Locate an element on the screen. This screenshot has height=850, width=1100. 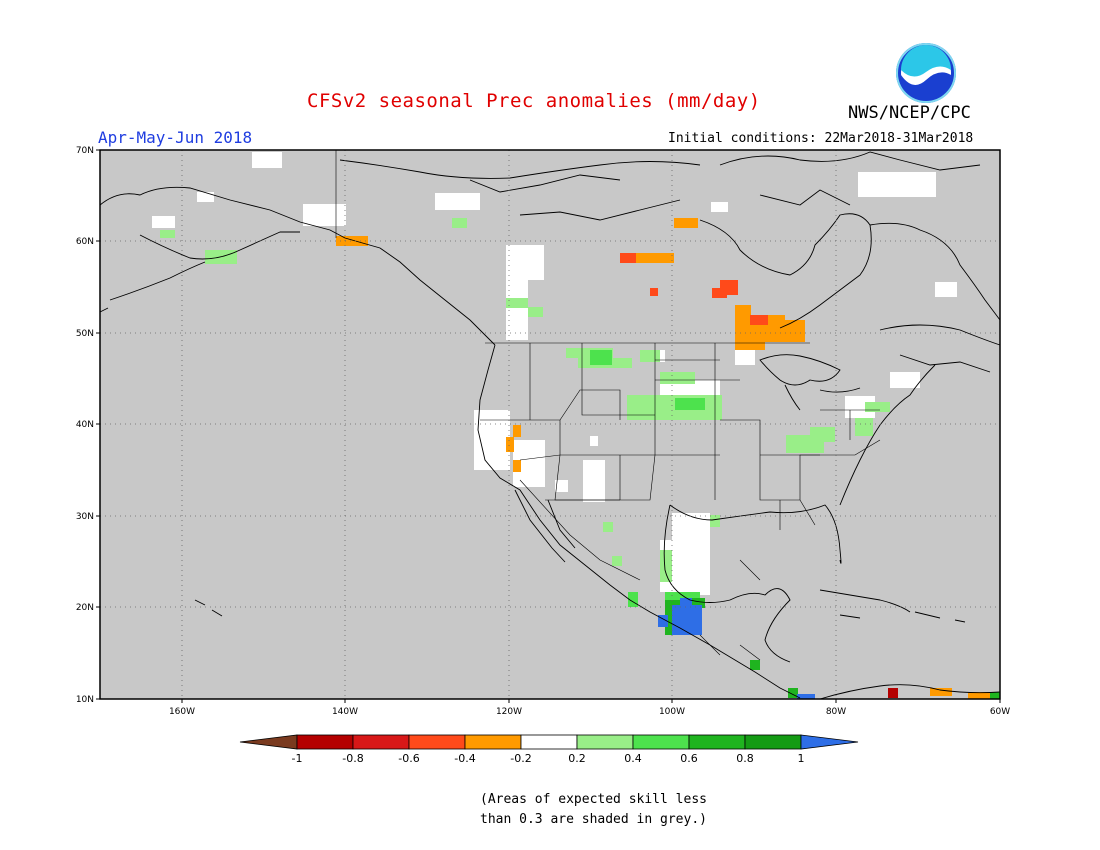
lon-label-160w: 160W is located at coordinates (182, 712).